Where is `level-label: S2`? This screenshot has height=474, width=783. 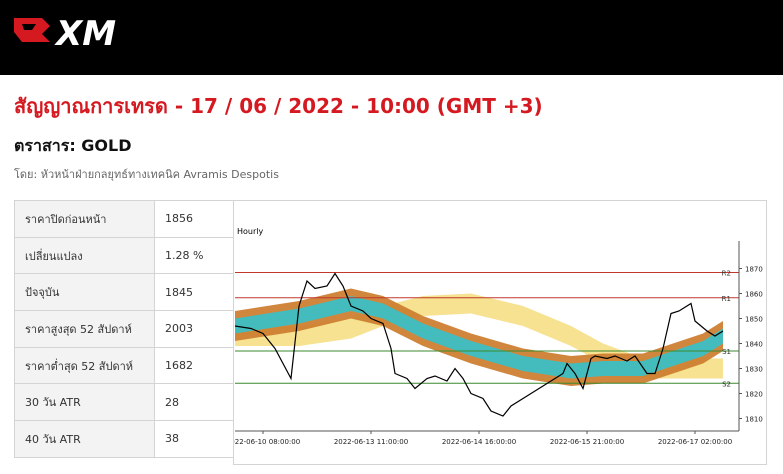
level-label: S2 is located at coordinates (726, 384).